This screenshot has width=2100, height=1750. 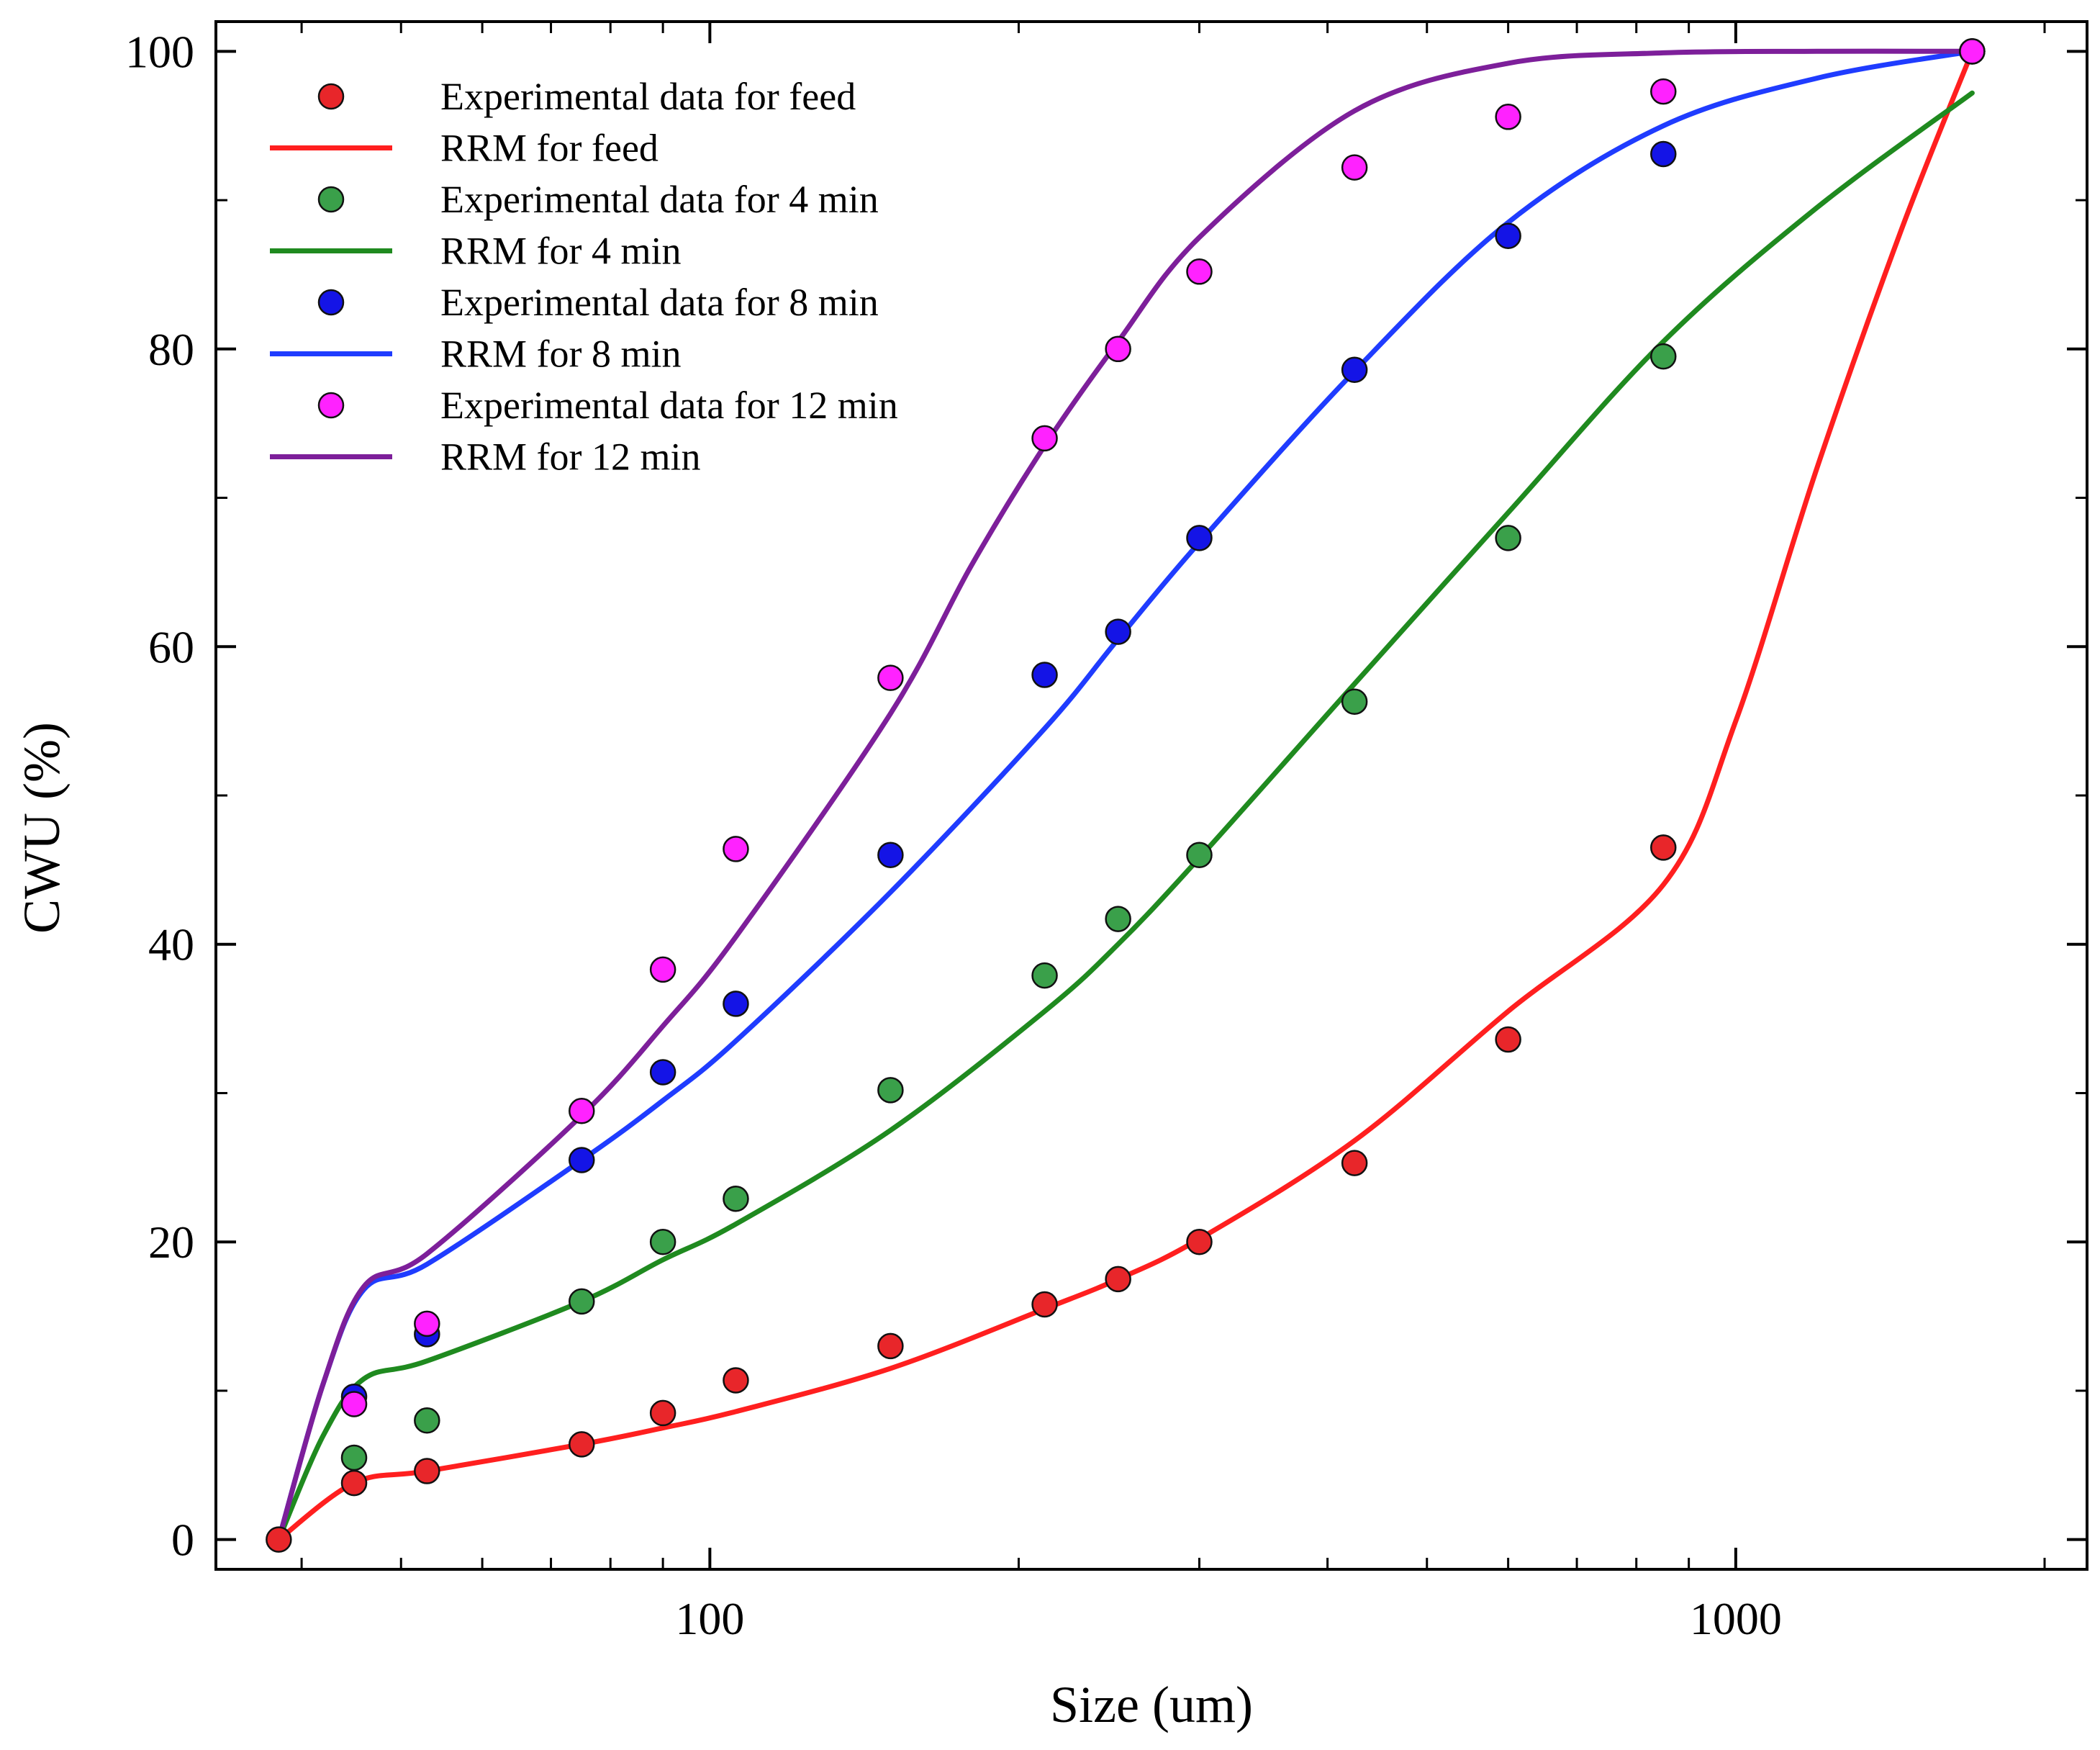 What do you see at coordinates (171, 349) in the screenshot?
I see `y-tick-label: 80` at bounding box center [171, 349].